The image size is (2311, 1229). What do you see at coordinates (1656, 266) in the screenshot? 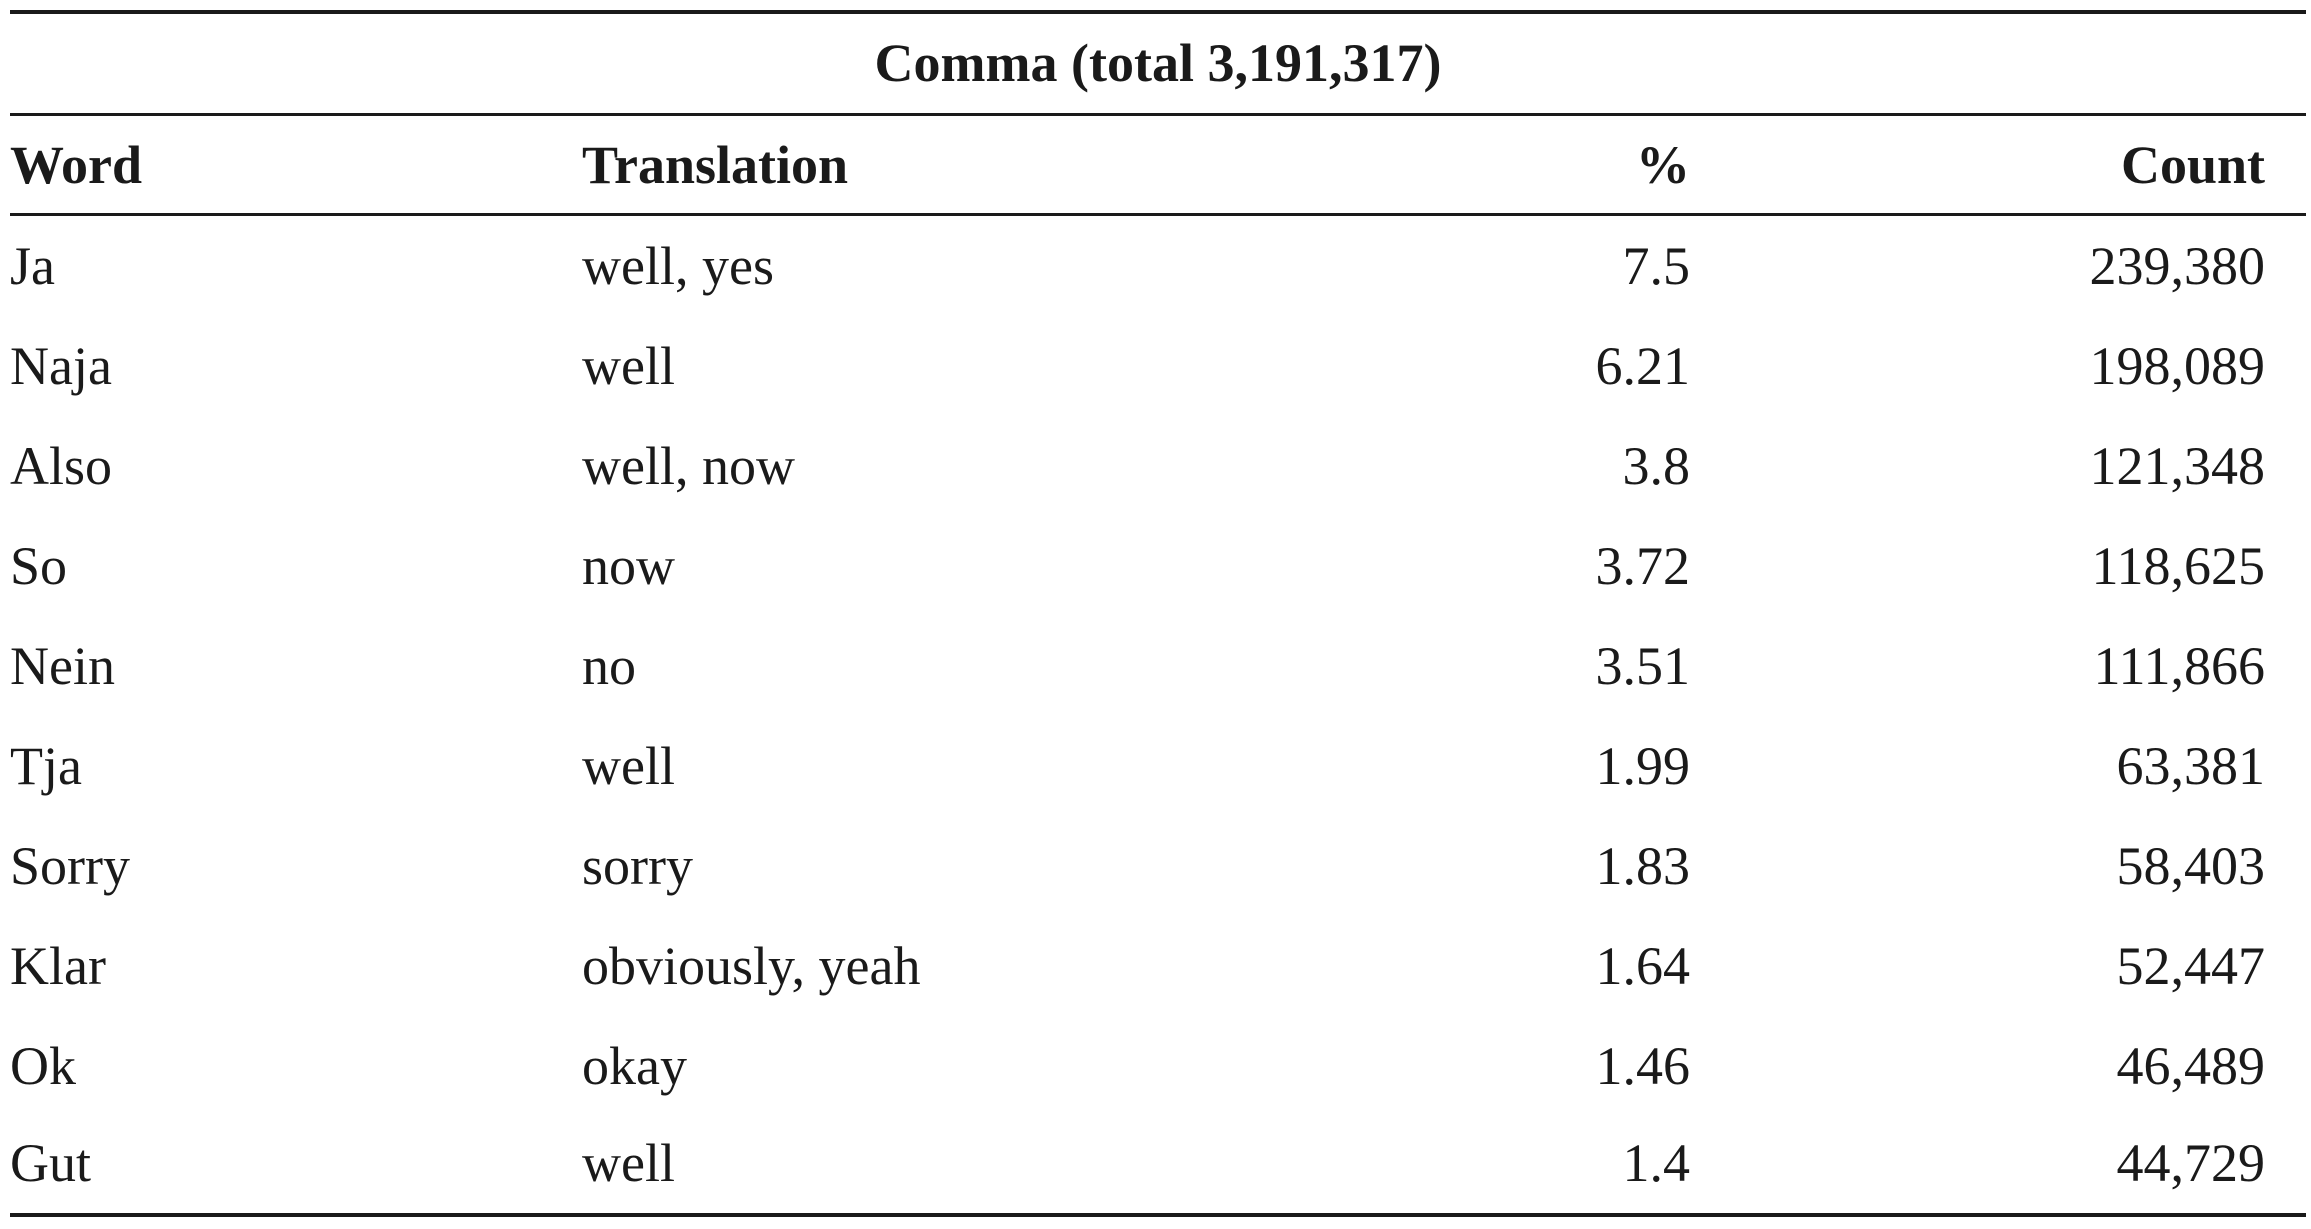
I see `cell-percent: 7.5` at bounding box center [1656, 266].